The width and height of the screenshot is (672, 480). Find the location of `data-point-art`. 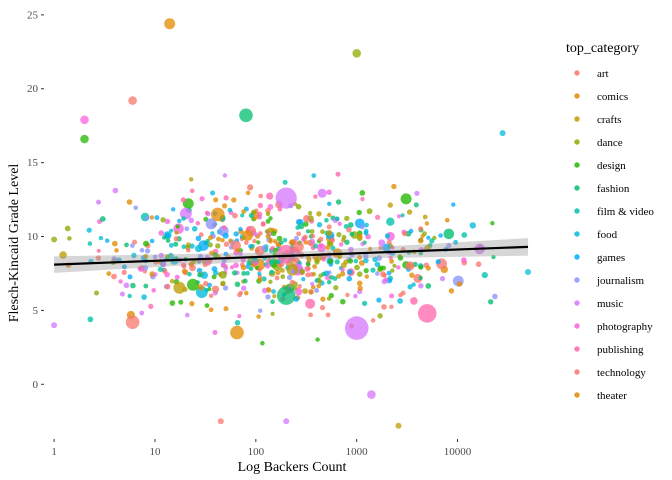

data-point-art is located at coordinates (132, 100).